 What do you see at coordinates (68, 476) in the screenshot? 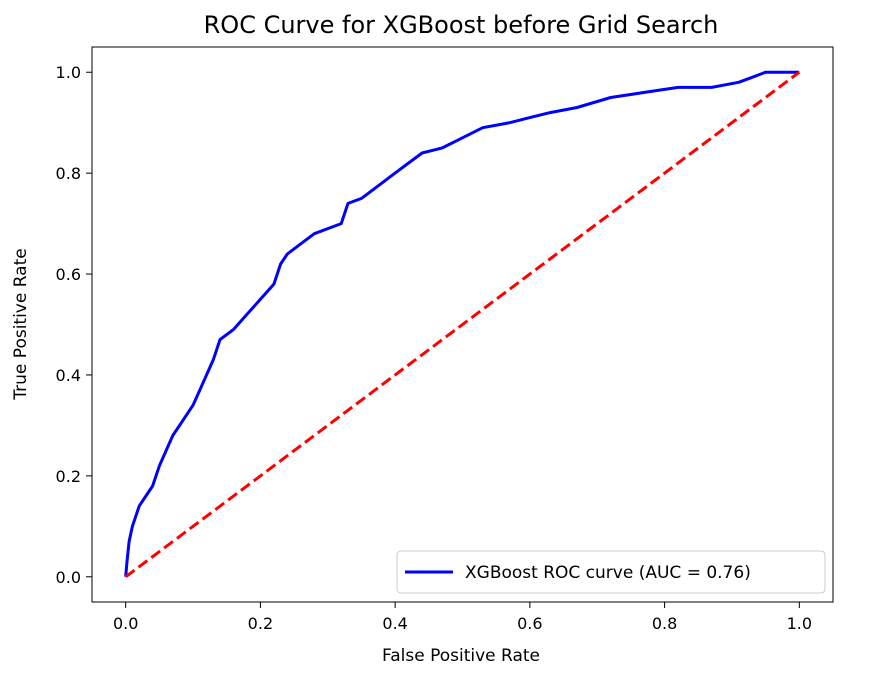
I see `y-tick-label: 0.2` at bounding box center [68, 476].